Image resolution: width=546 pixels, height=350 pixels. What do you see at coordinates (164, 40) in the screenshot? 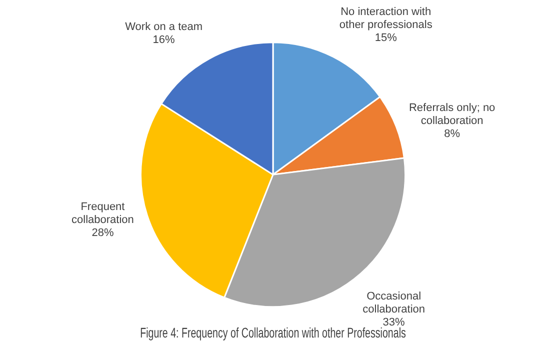
I see `data-label: 16%` at bounding box center [164, 40].